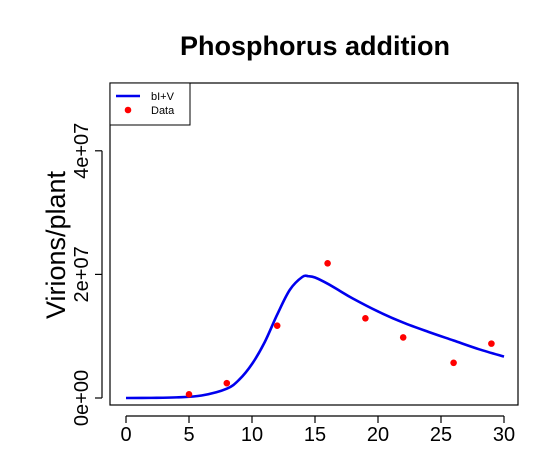 The image size is (550, 467). Describe the element at coordinates (378, 435) in the screenshot. I see `x-tick-label: 20` at that location.